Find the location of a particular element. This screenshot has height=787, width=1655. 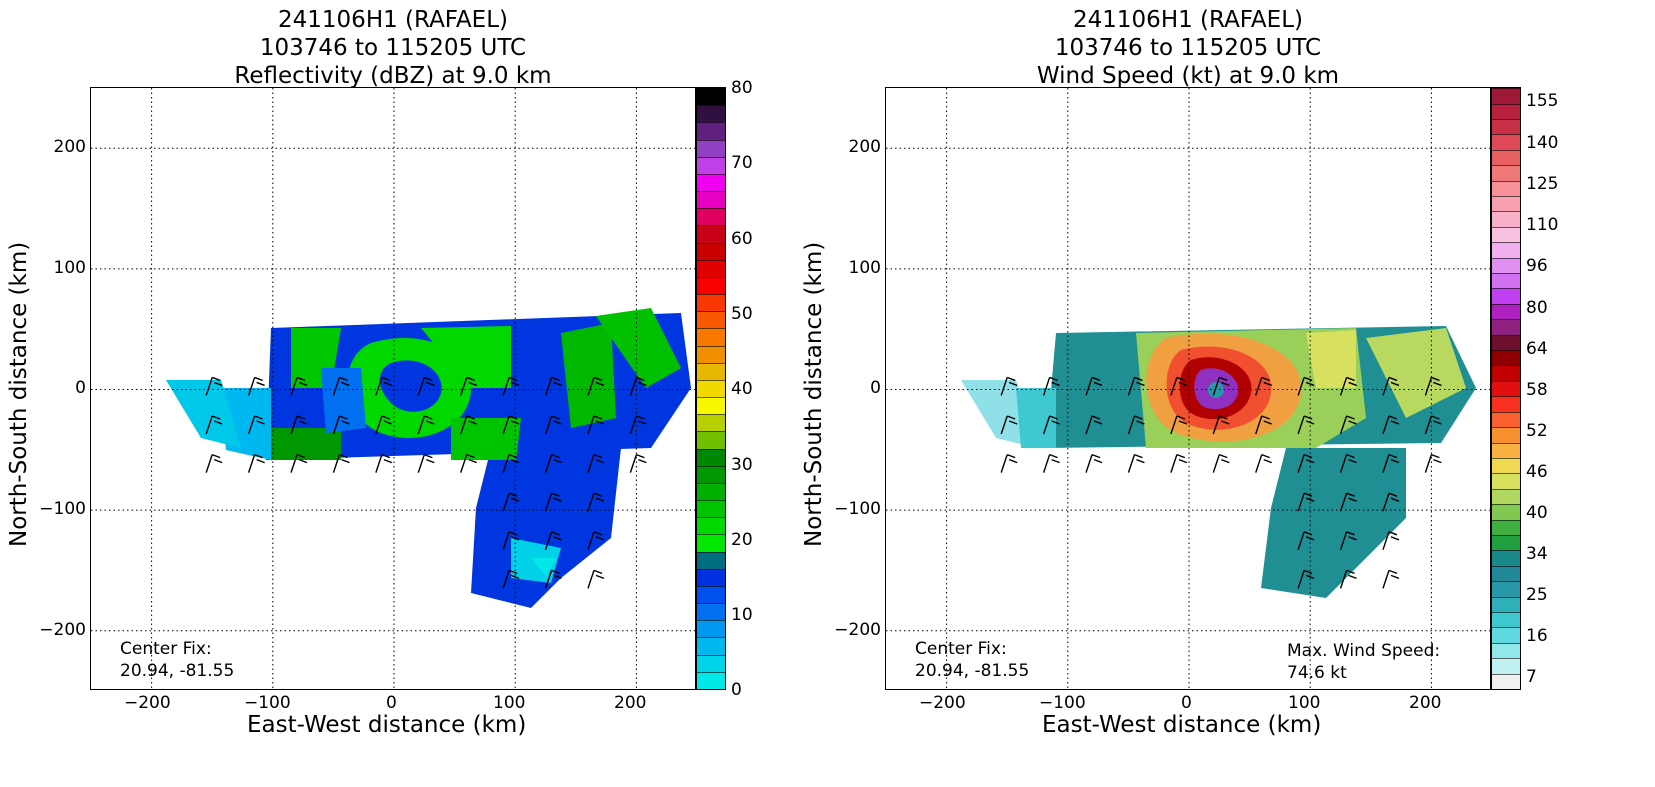

title-line-3: Wind Speed (kt) at 9.0 km is located at coordinates (1188, 76).